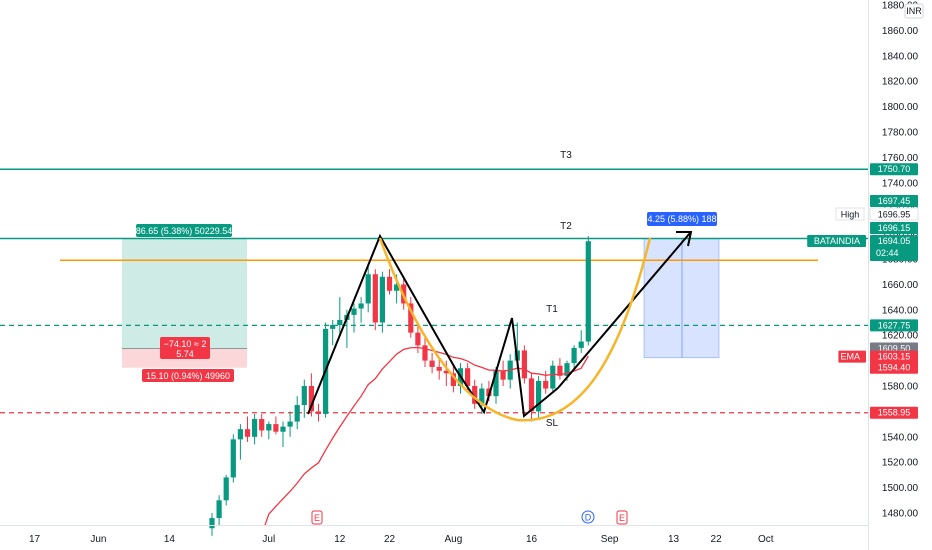  Describe the element at coordinates (887, 253) in the screenshot. I see `price-tag-sub: 02:44` at that location.